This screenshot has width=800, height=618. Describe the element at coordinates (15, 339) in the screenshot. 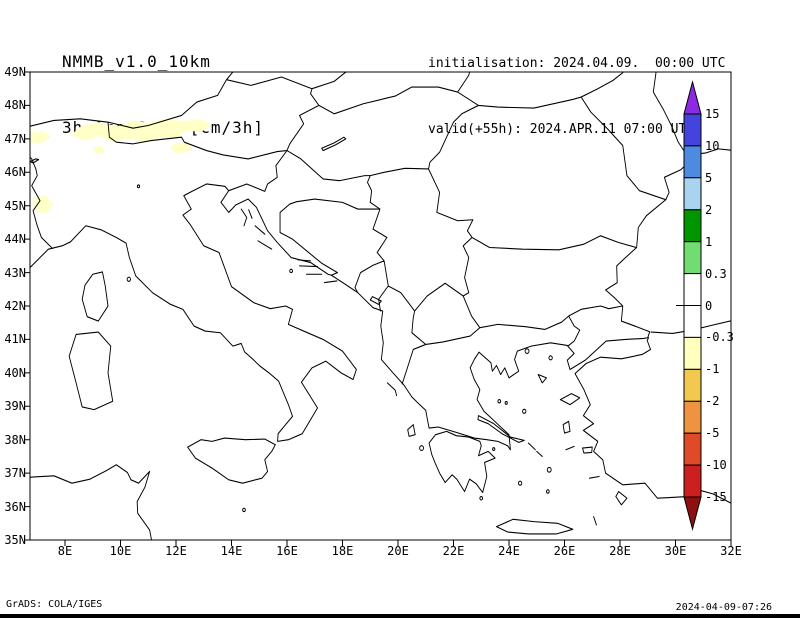

I see `y-axis-tick-label: 41N` at that location.